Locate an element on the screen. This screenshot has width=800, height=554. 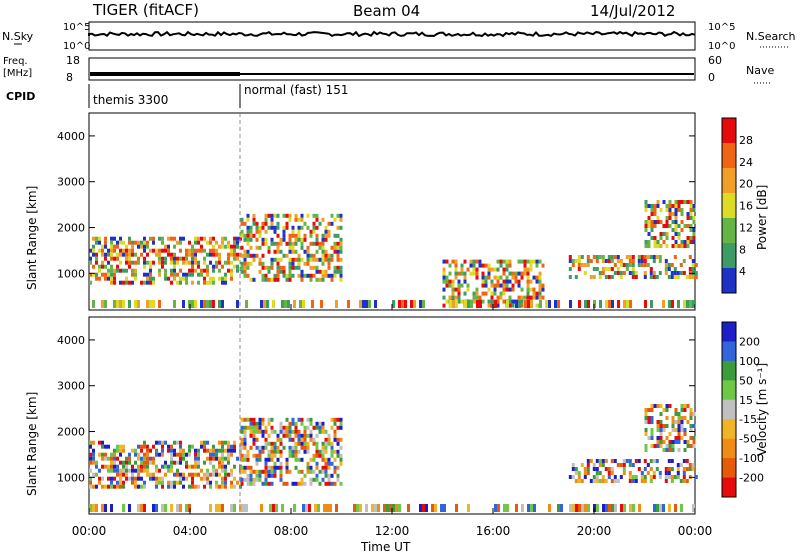
nsearch-tick-top: 10^5 is located at coordinates (721, 27).